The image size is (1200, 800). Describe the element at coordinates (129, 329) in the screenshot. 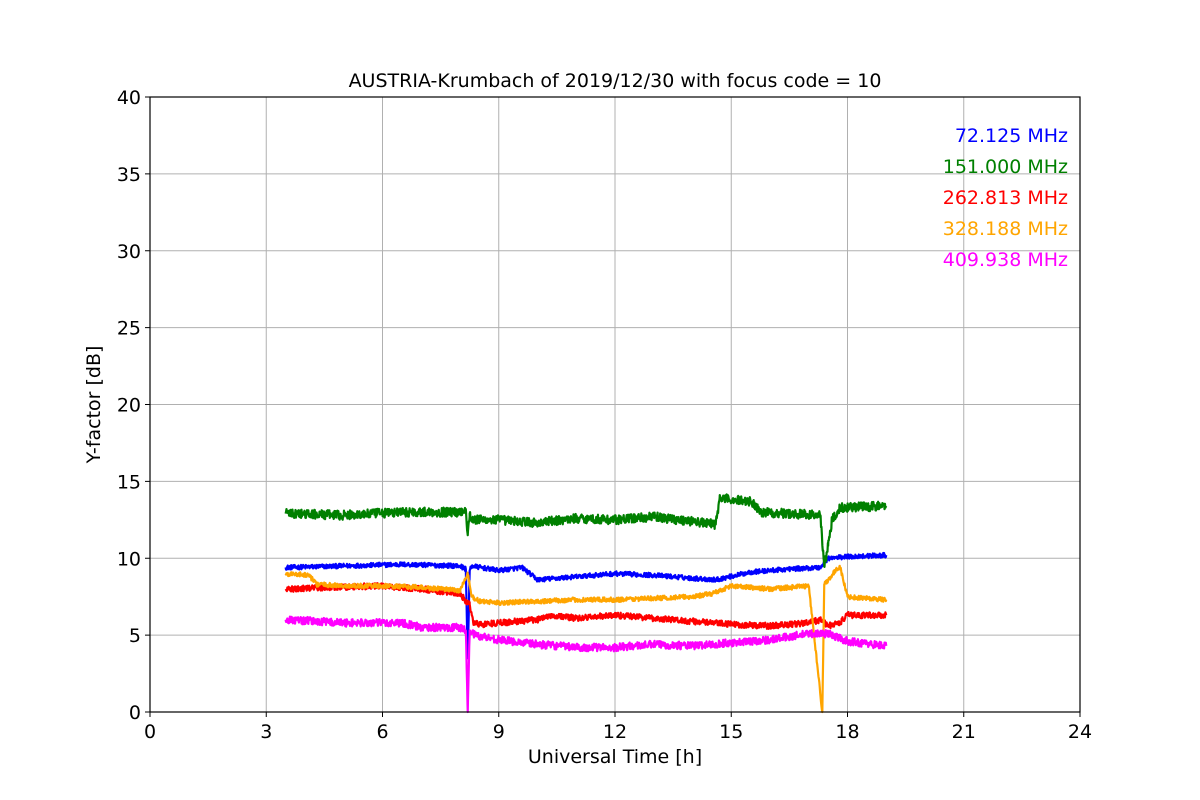

I see `y-tick-label: 25` at that location.